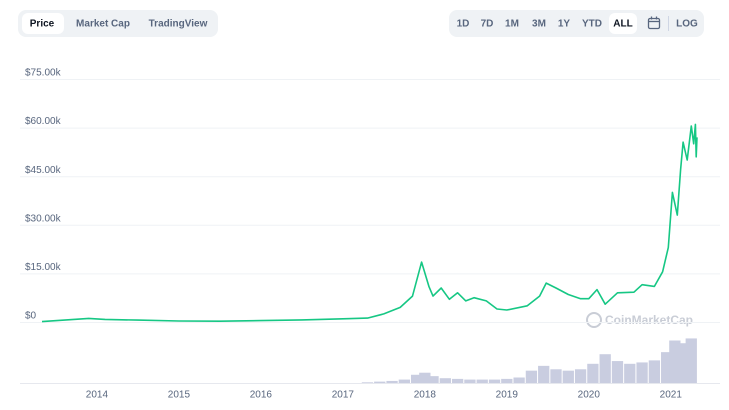 This screenshot has height=410, width=729. Describe the element at coordinates (487, 24) in the screenshot. I see `range-button: 7D` at that location.